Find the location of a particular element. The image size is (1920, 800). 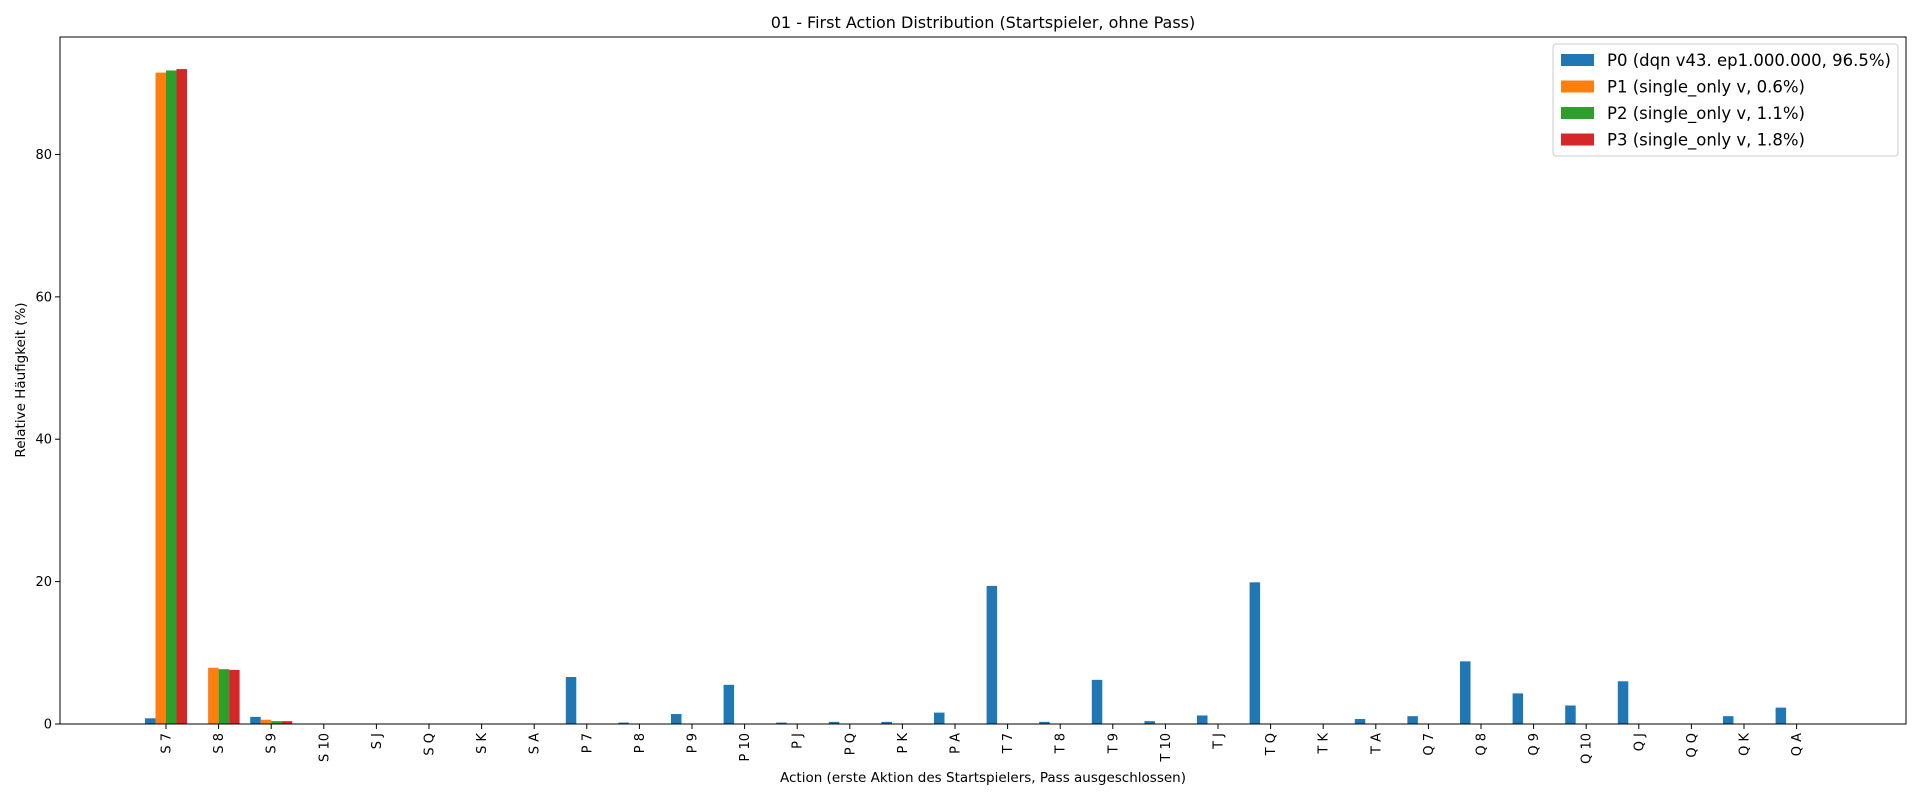

x-tick-label: T J is located at coordinates (1219, 741).